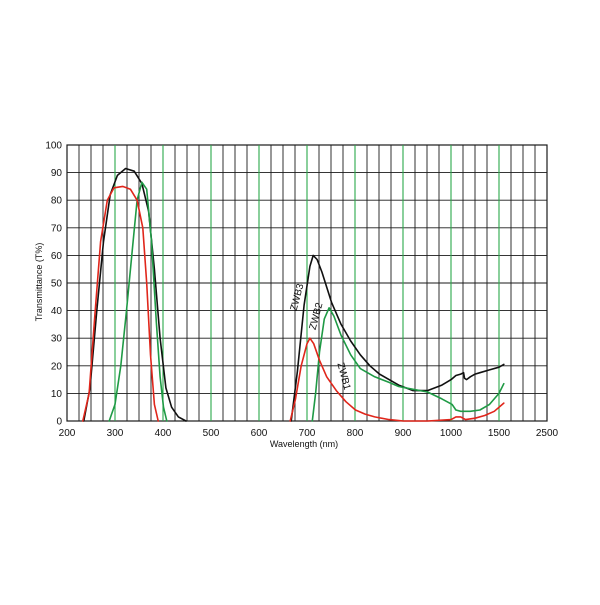 The height and width of the screenshot is (605, 600). Describe the element at coordinates (53, 146) in the screenshot. I see `y-tick-label: 100` at that location.